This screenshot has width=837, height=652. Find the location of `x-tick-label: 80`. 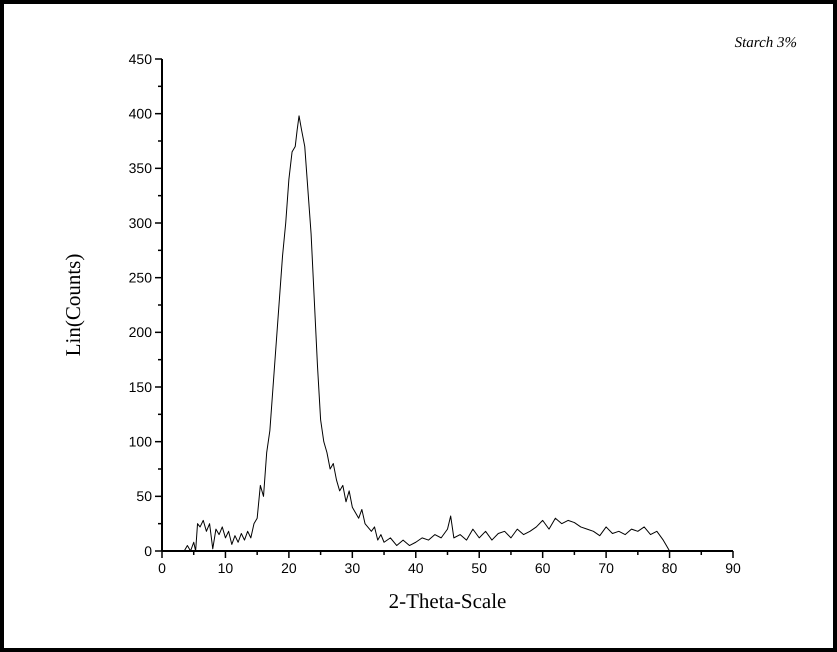

x-tick-label: 80 is located at coordinates (670, 568).